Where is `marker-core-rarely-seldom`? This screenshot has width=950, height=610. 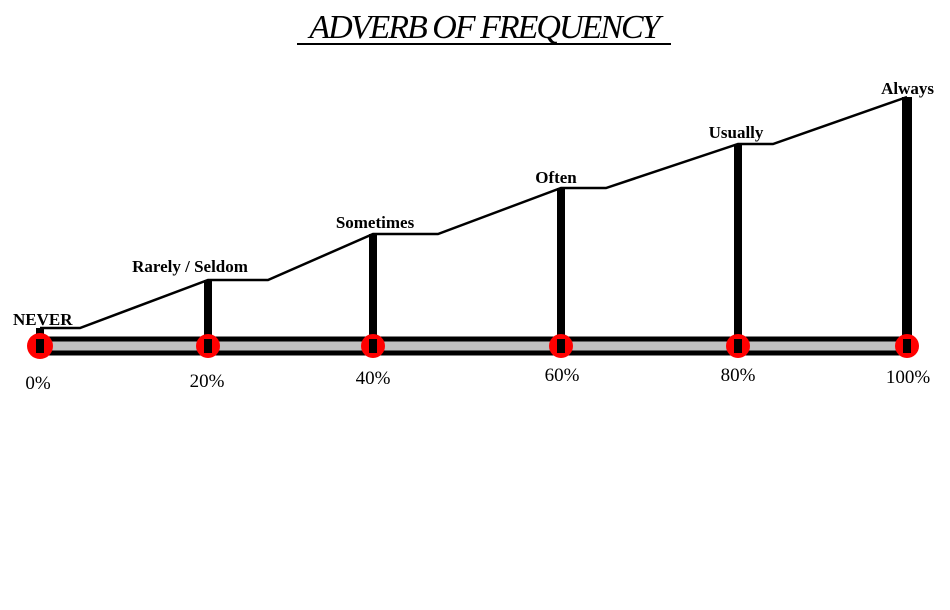 marker-core-rarely-seldom is located at coordinates (208, 346).